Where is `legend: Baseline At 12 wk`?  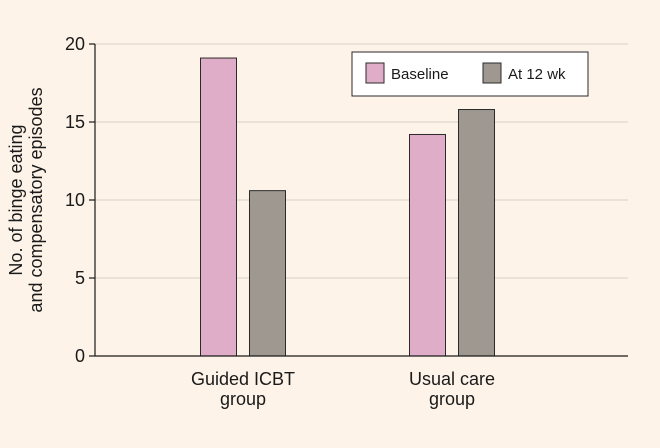 legend: Baseline At 12 wk is located at coordinates (470, 74).